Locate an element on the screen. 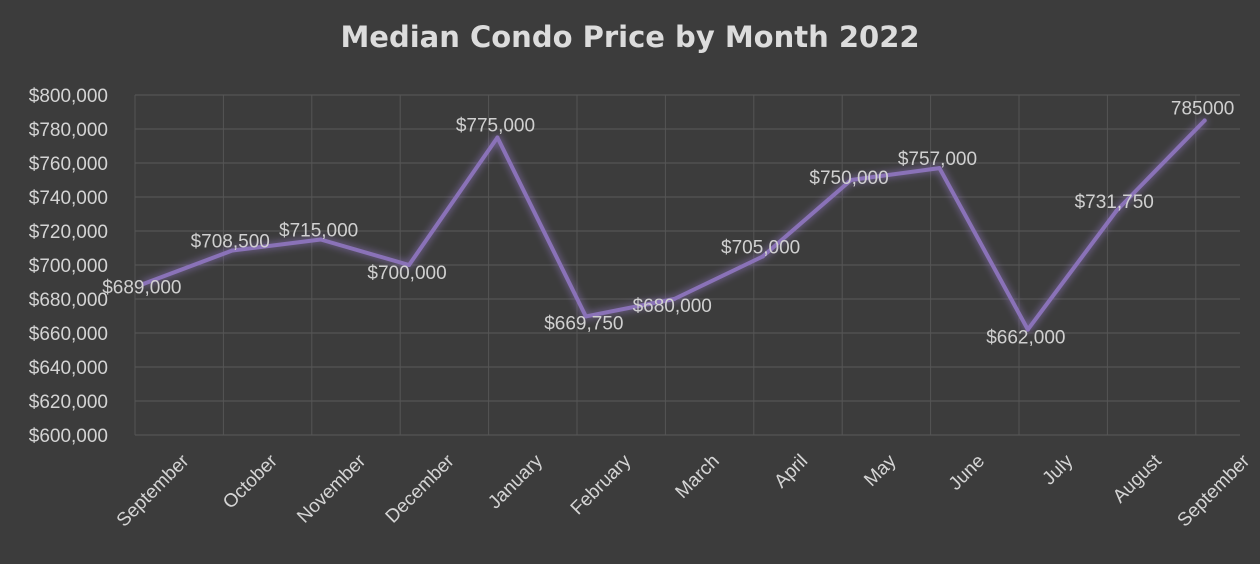 The height and width of the screenshot is (564, 1260). x-tick-label: March is located at coordinates (698, 477).